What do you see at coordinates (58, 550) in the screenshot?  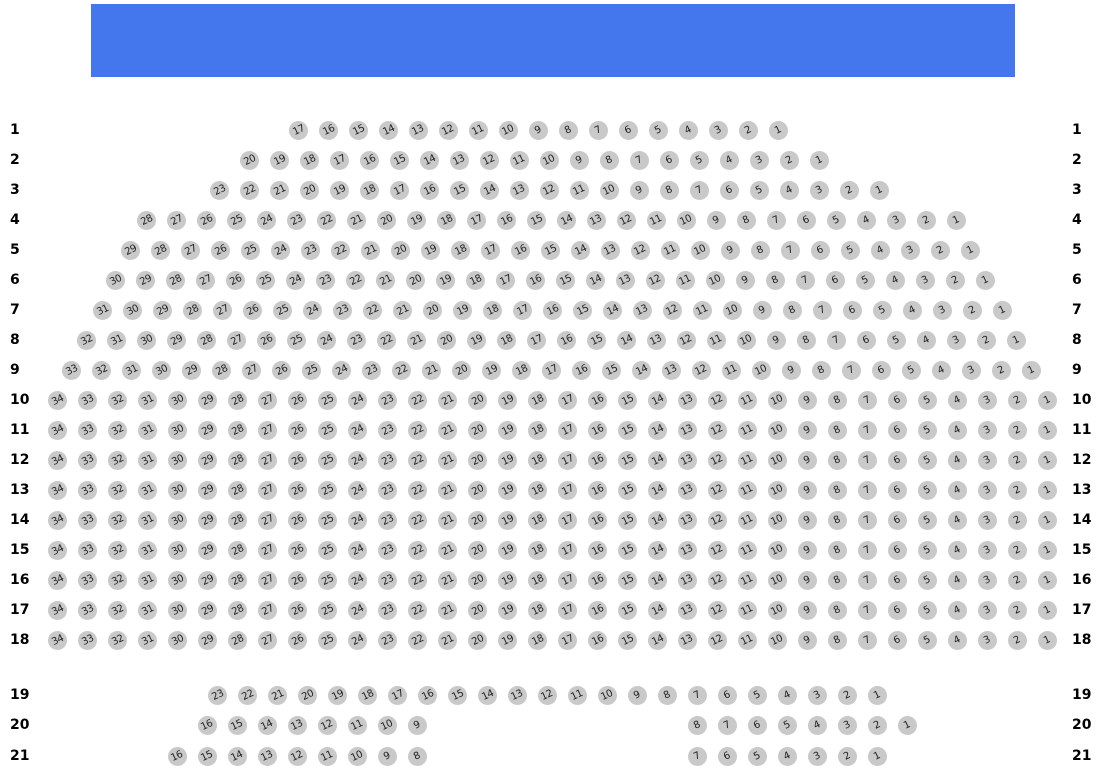 I see `seat-row-15-34: 34` at bounding box center [58, 550].